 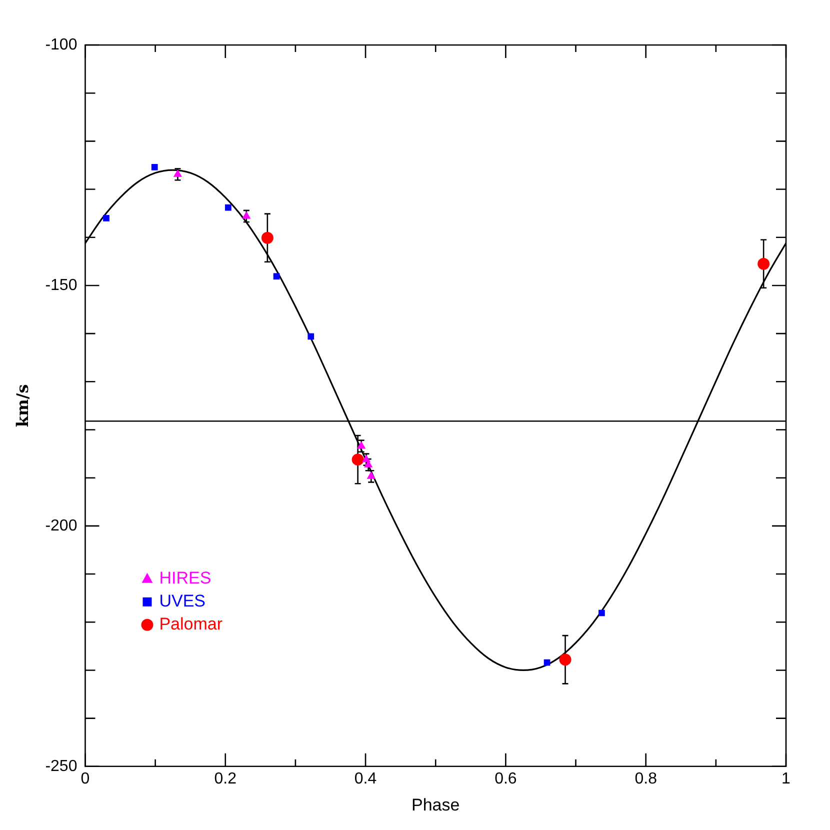 I want to click on x-tick-label: 0.8, so click(x=646, y=779).